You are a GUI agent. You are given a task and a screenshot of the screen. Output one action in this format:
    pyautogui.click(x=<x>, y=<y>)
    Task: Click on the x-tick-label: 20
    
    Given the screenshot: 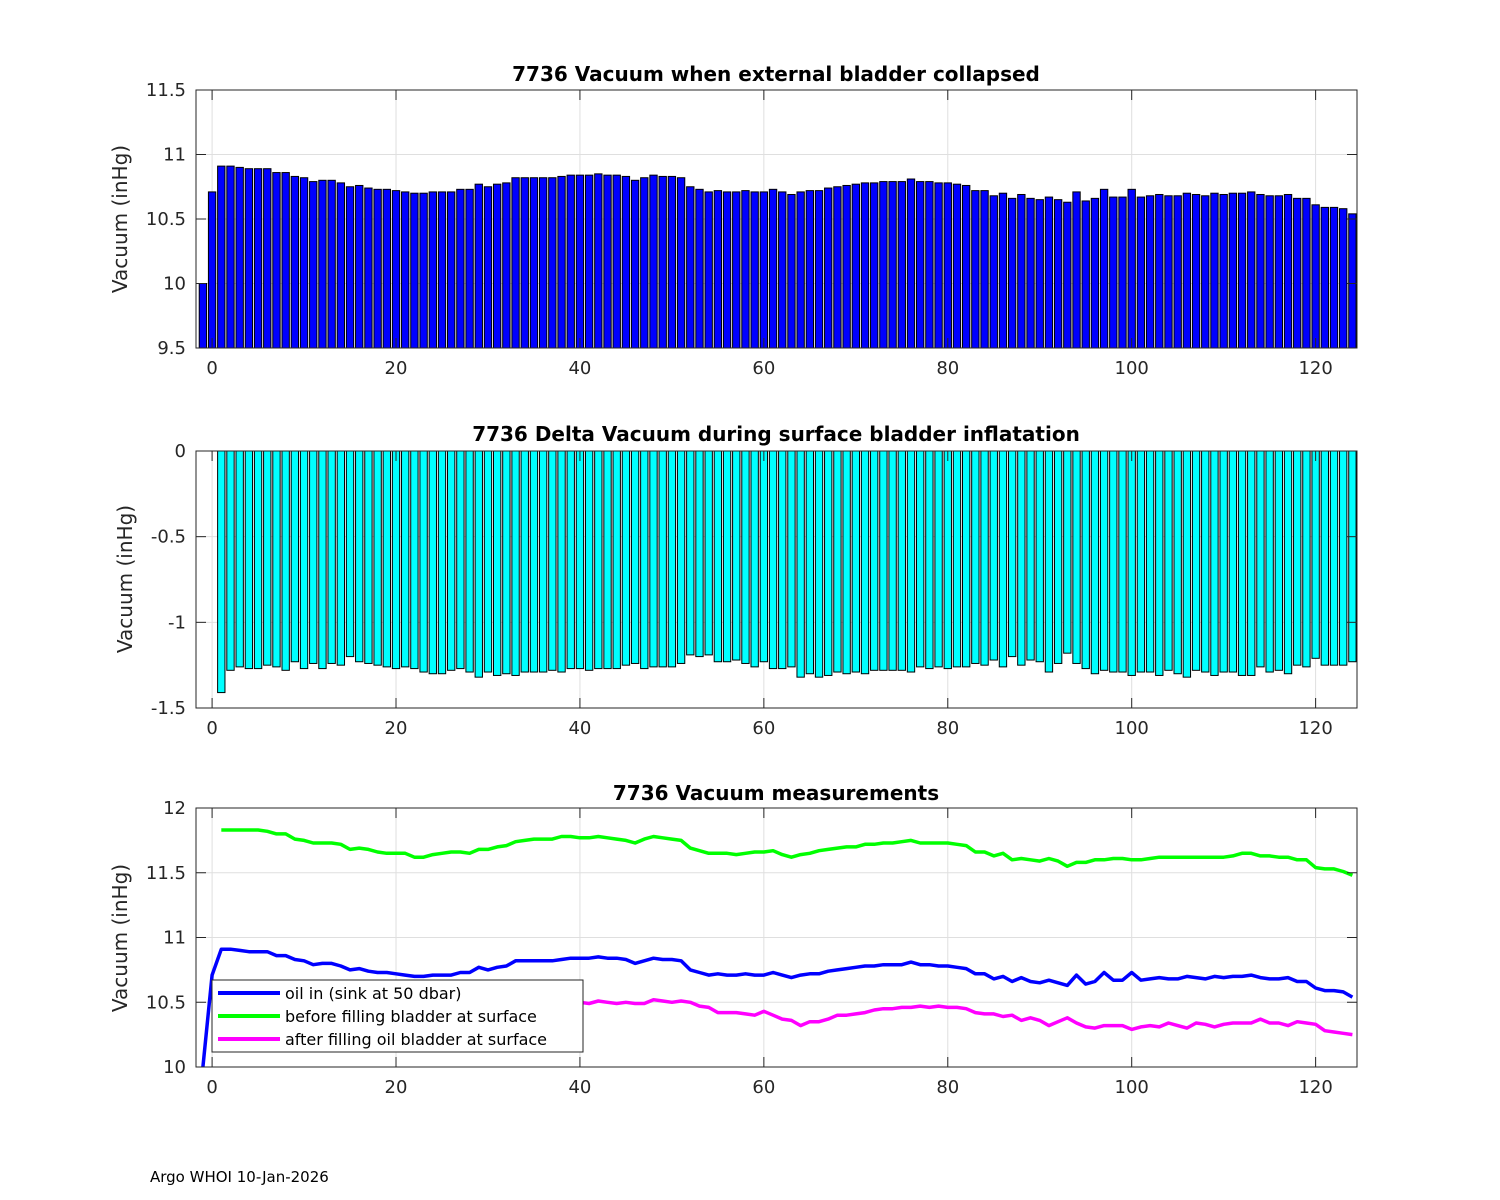 What is the action you would take?
    pyautogui.click(x=396, y=368)
    